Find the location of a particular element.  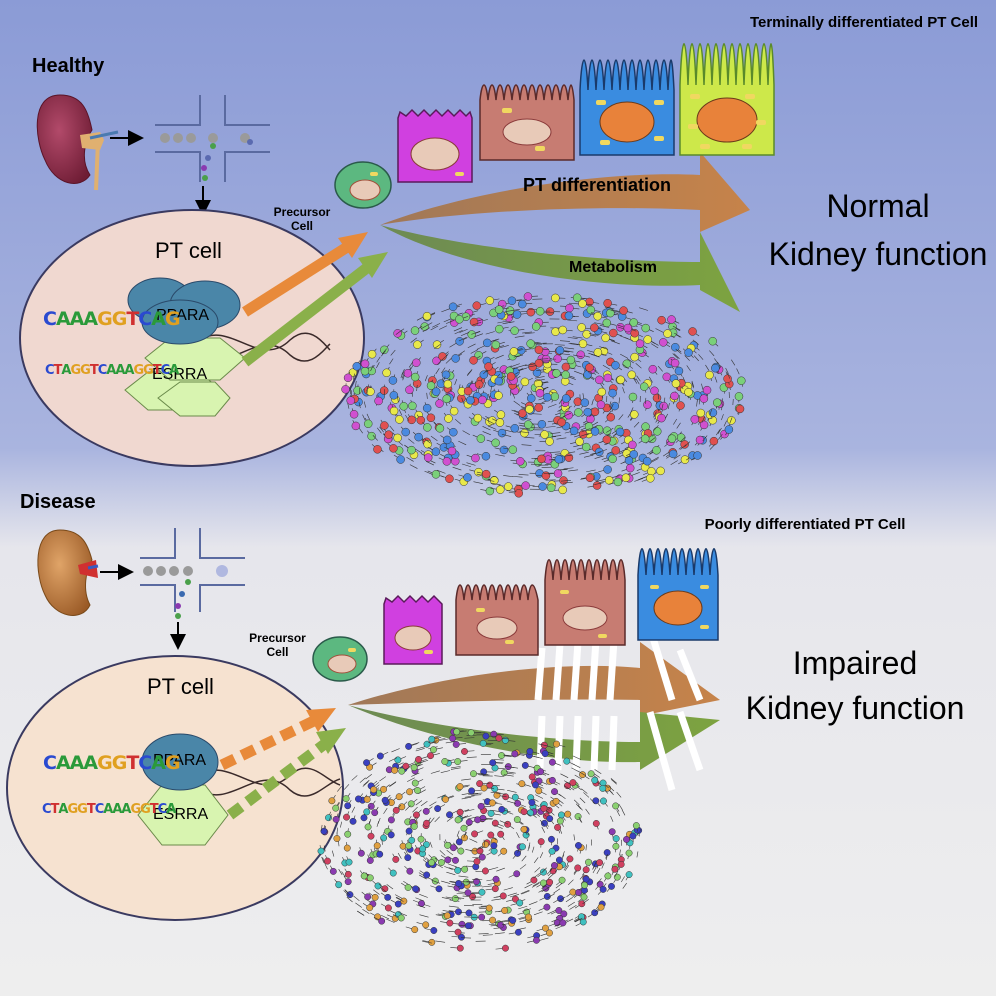

healthy-esrra-protein is located at coordinates (185, 377).